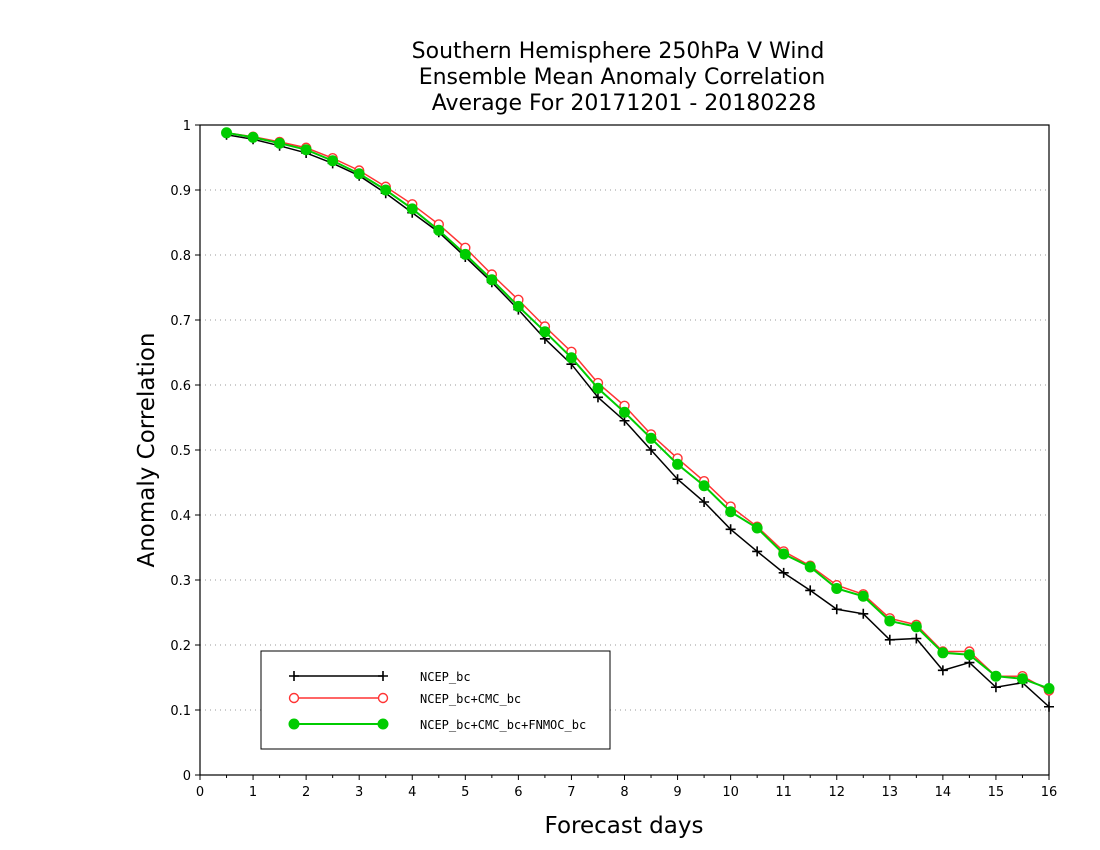 The width and height of the screenshot is (1100, 850). What do you see at coordinates (412, 792) in the screenshot?
I see `x-tick-label-4: 4` at bounding box center [412, 792].